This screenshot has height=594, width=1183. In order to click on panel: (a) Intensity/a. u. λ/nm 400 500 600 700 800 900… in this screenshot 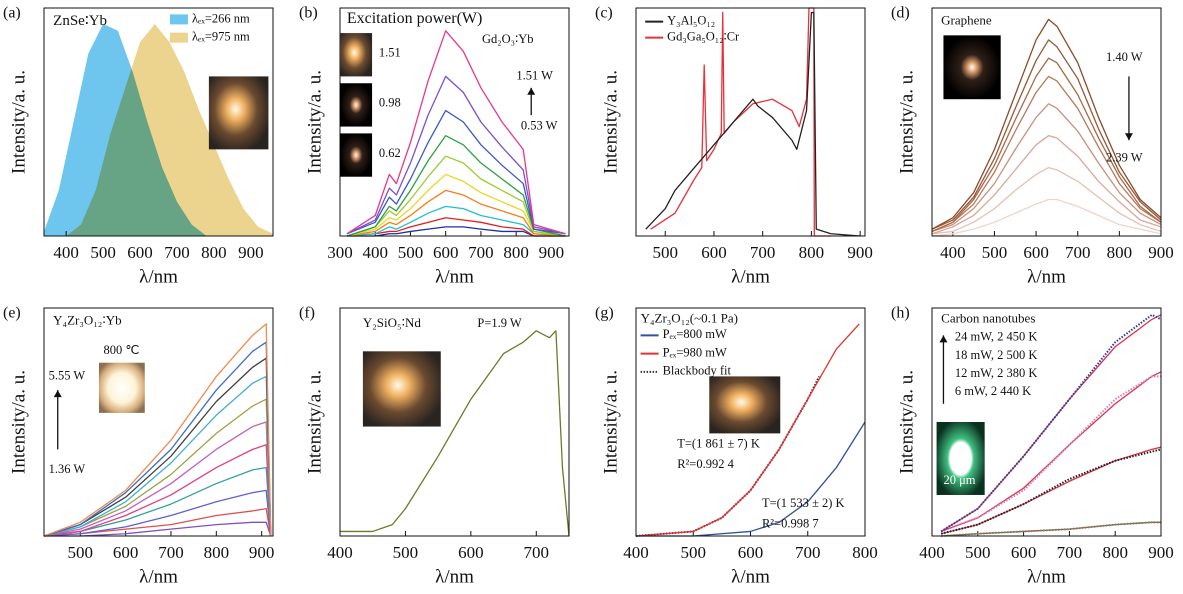, I will do `click(138, 146)`.